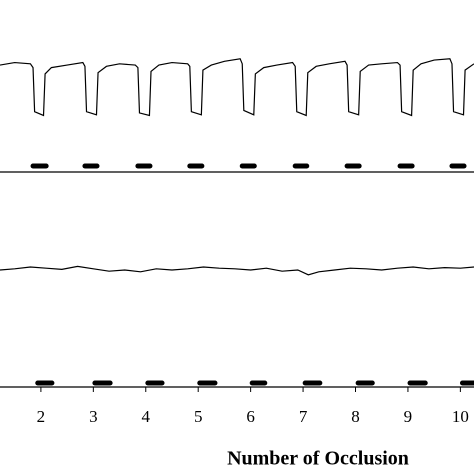 The width and height of the screenshot is (474, 474). What do you see at coordinates (146, 416) in the screenshot?
I see `x-tick-label: 4` at bounding box center [146, 416].